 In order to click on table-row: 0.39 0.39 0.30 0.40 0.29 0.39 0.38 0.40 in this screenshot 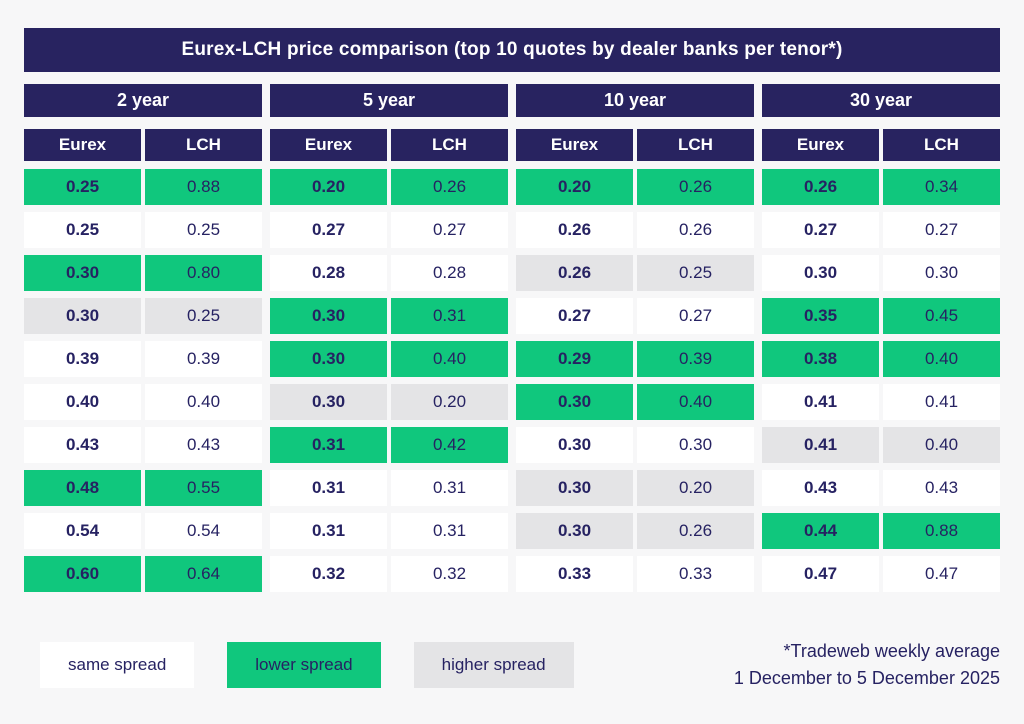, I will do `click(512, 359)`.